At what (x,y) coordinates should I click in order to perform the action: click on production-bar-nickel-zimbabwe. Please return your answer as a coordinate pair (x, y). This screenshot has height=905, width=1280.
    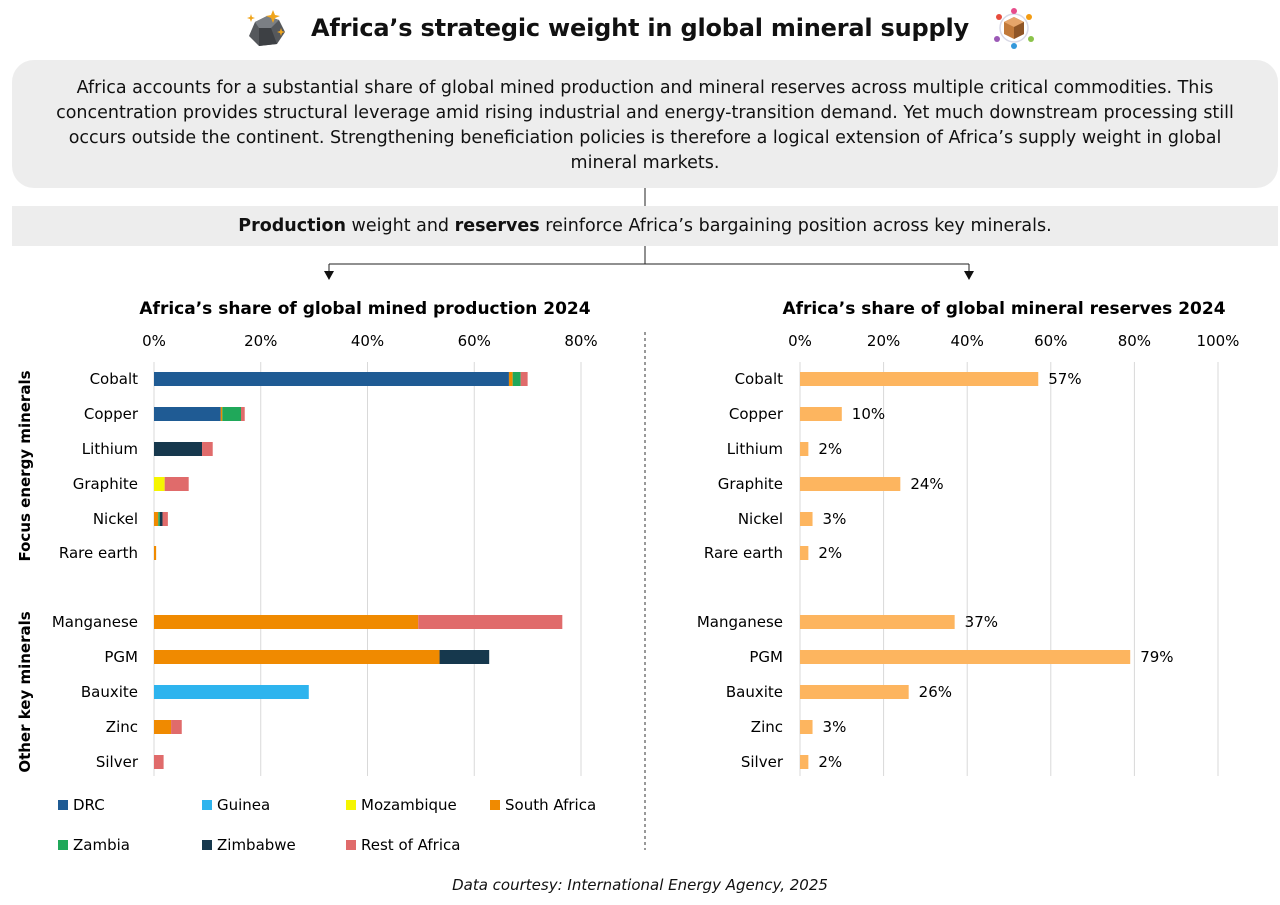
    Looking at the image, I should click on (161, 519).